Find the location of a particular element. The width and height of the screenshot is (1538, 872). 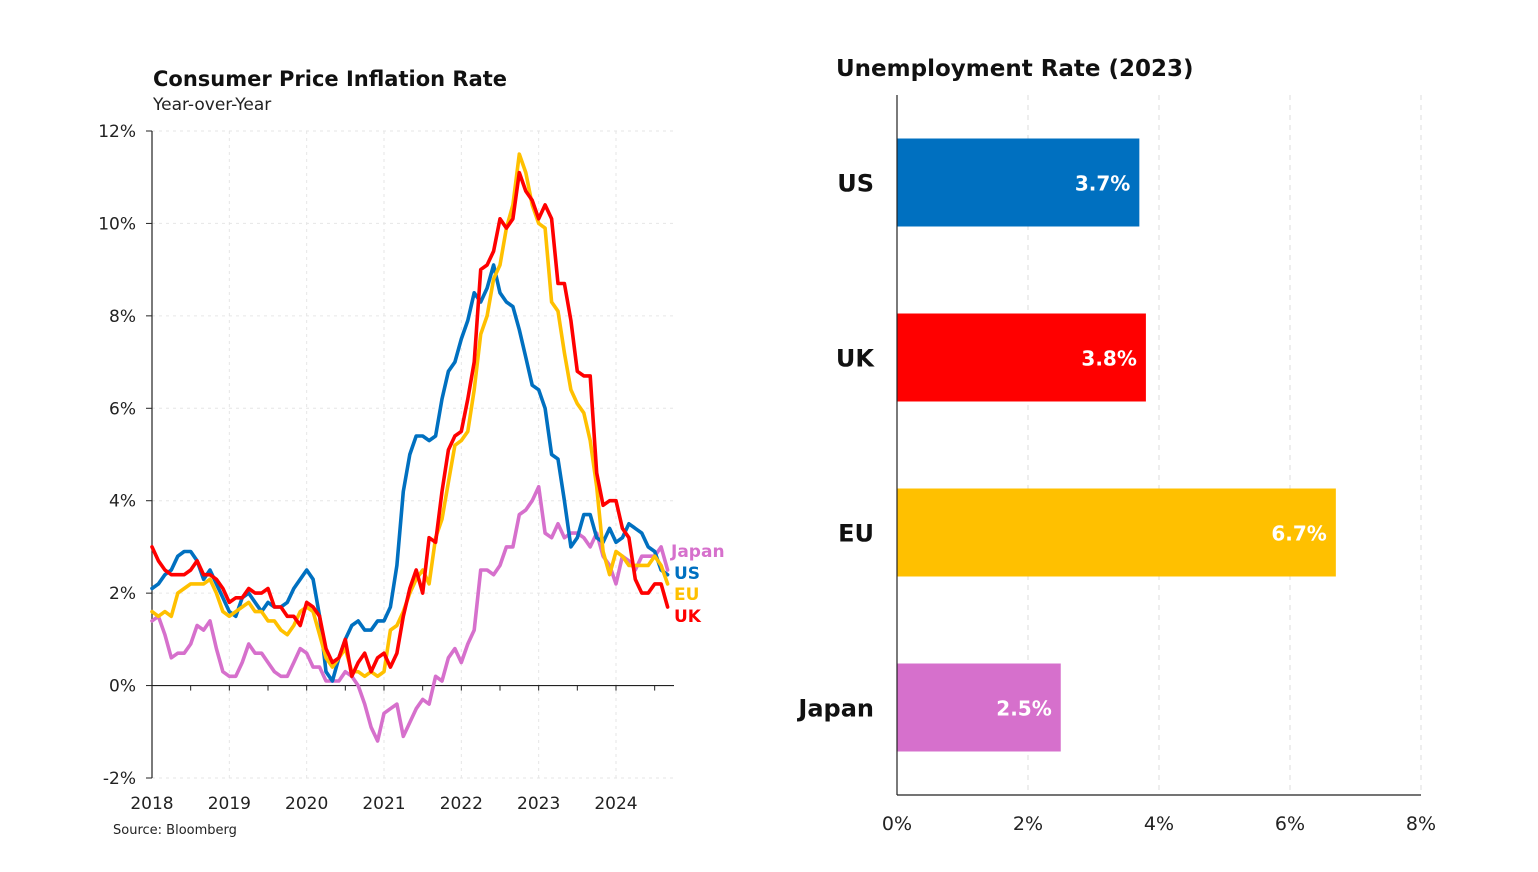

source-note: Source: Bloomberg is located at coordinates (175, 830).